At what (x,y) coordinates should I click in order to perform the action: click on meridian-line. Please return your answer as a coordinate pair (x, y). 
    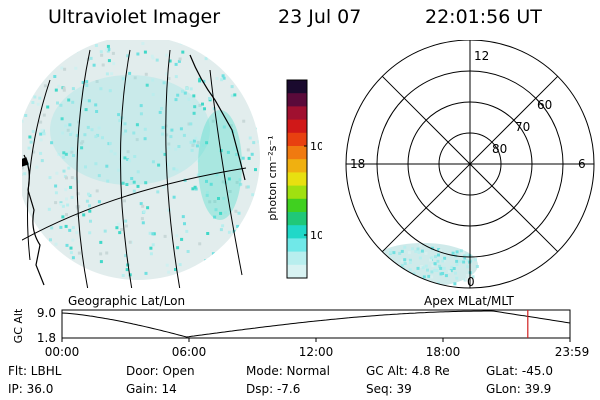
    Looking at the image, I should click on (173, 168).